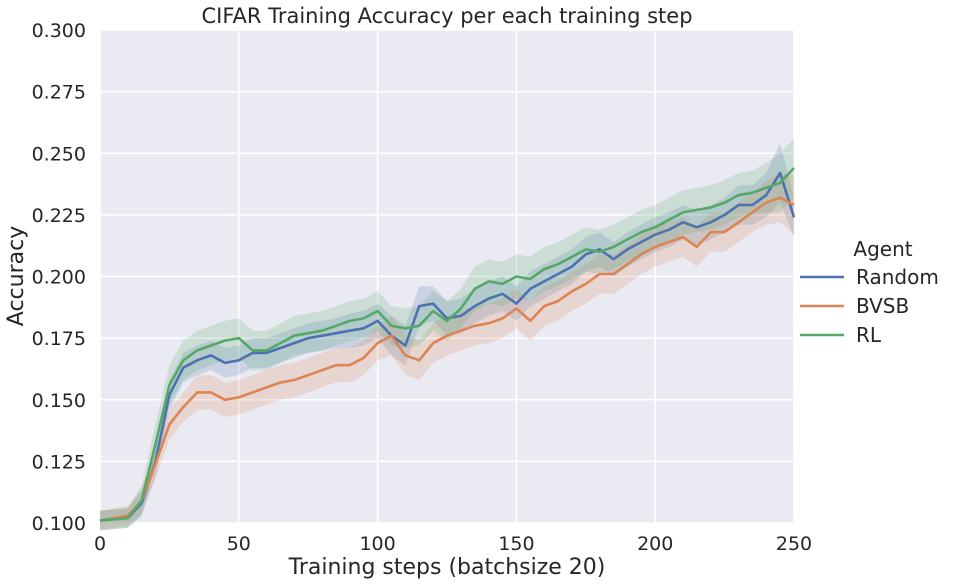 This screenshot has width=955, height=585. What do you see at coordinates (869, 335) in the screenshot?
I see `legend-label: RL` at bounding box center [869, 335].